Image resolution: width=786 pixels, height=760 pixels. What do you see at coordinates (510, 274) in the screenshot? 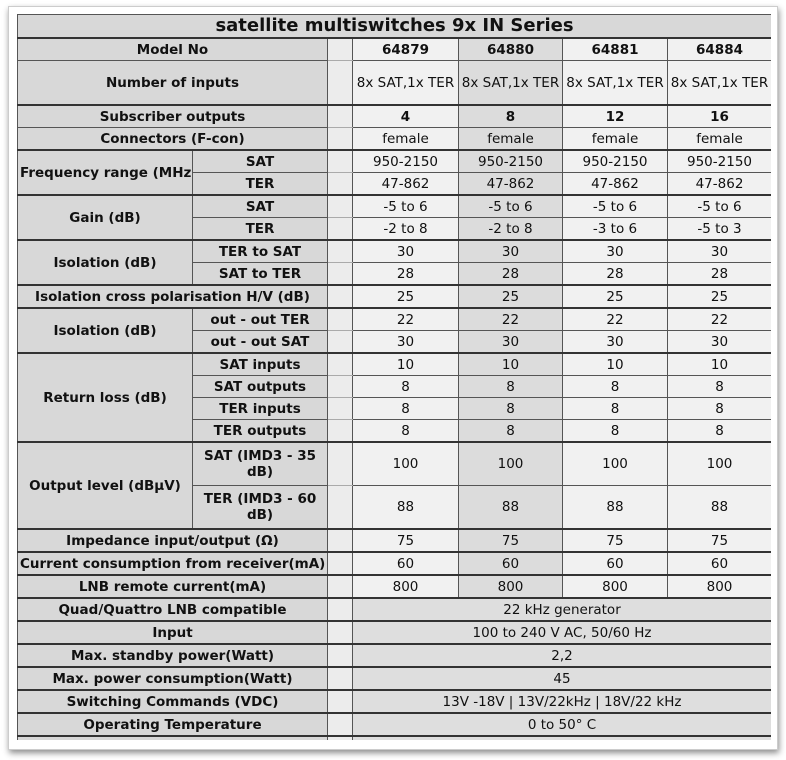
I see `value-cell: 28` at bounding box center [510, 274].